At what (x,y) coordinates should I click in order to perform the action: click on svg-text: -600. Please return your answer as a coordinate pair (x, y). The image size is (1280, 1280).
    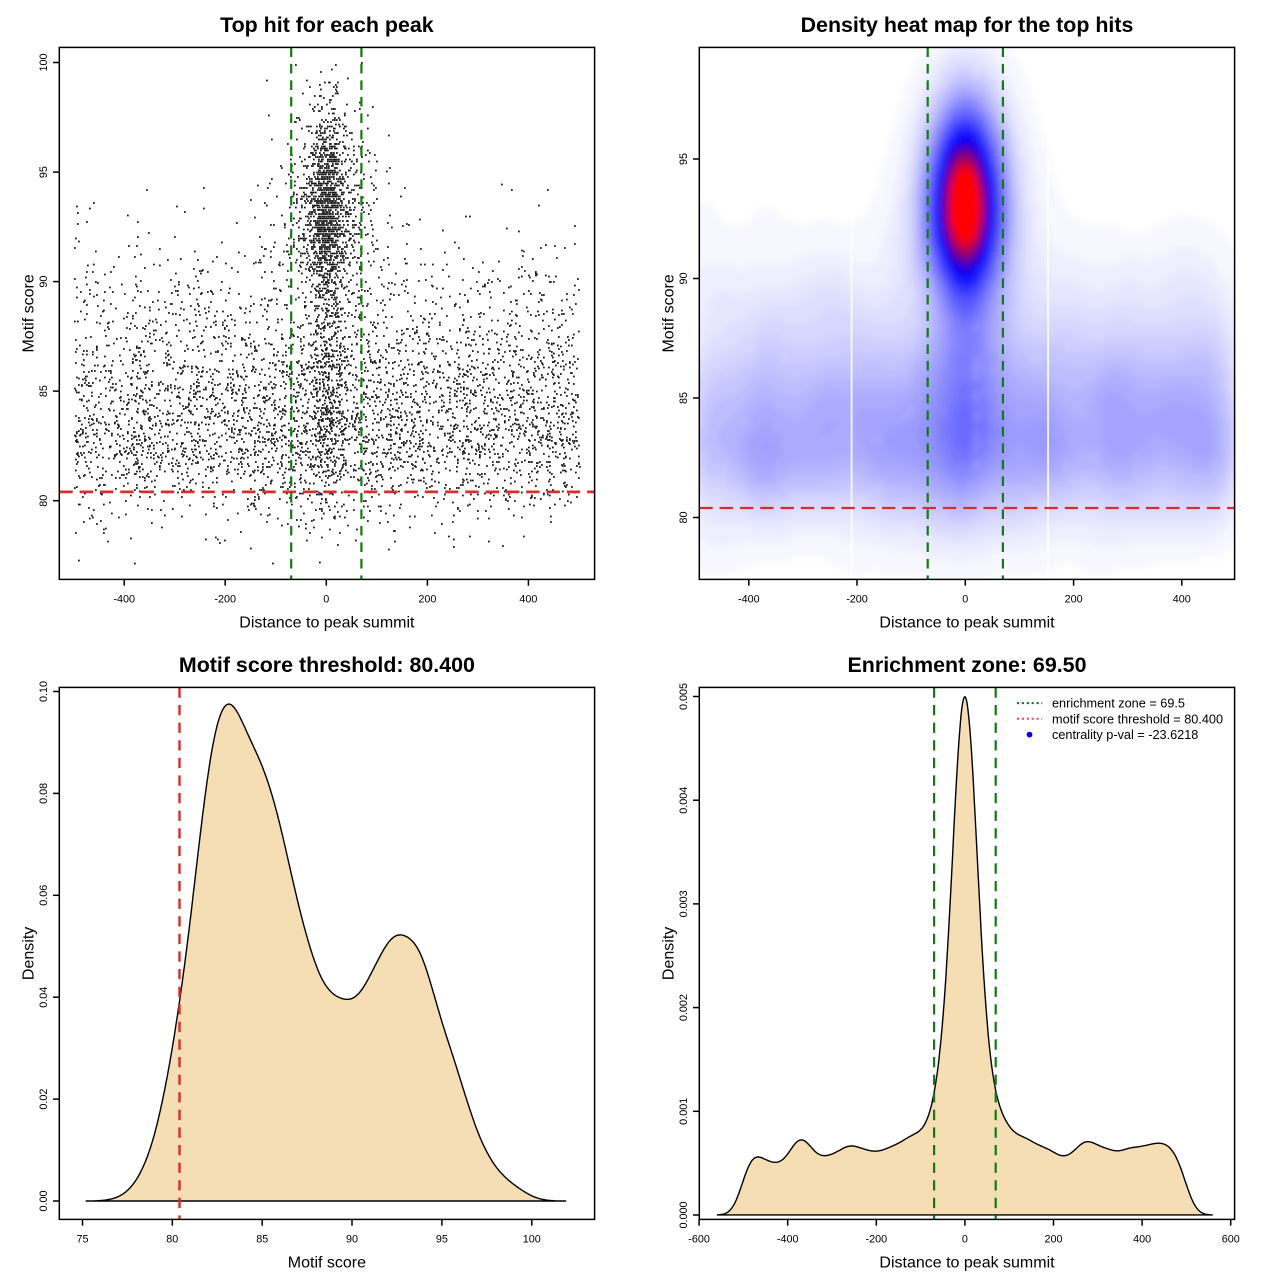
    Looking at the image, I should click on (699, 1240).